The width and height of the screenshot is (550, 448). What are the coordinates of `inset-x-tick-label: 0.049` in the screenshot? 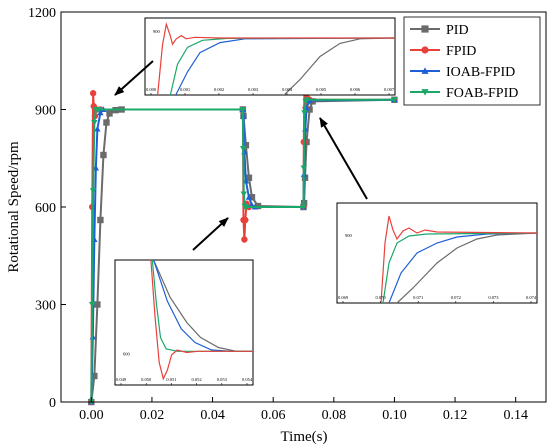 It's located at (121, 379).